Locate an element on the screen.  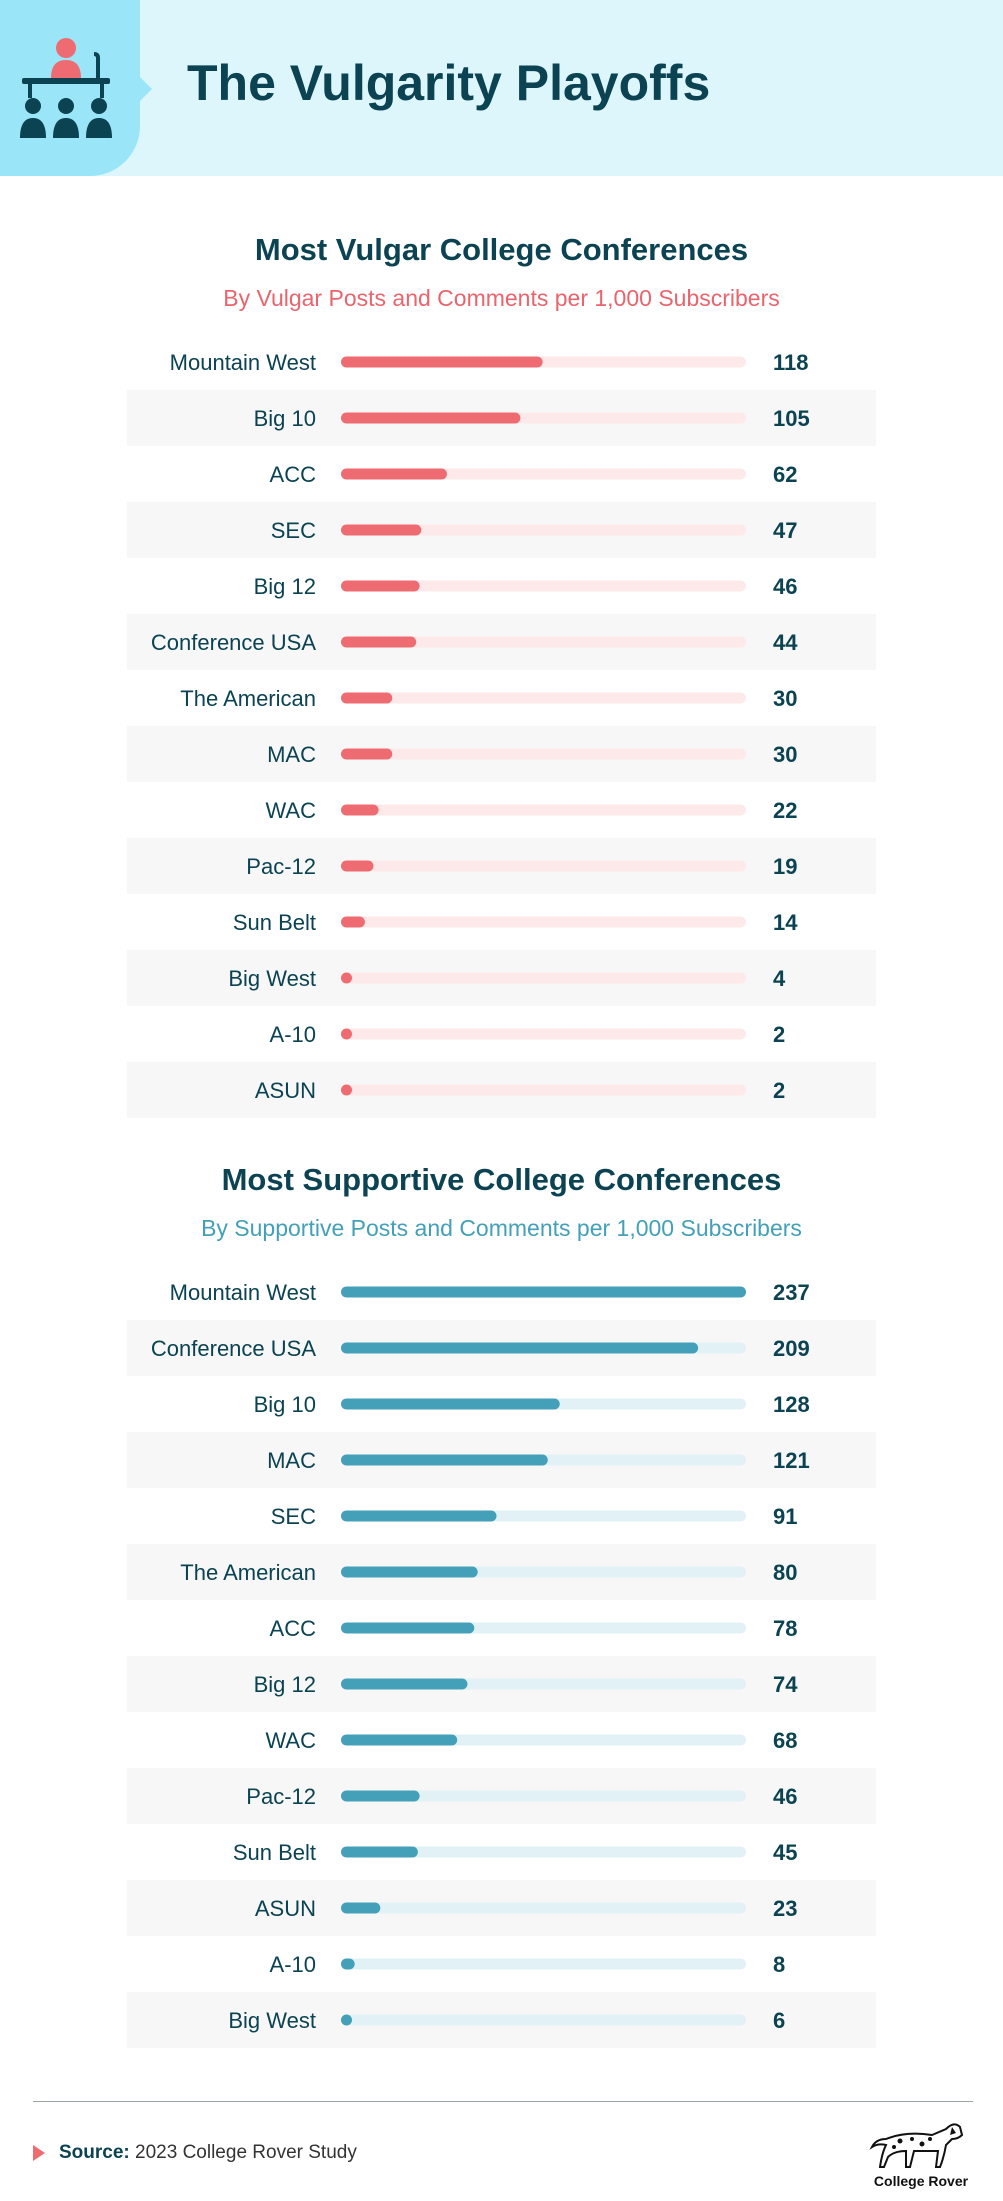
page-title: The Vulgarity Playoffs is located at coordinates (449, 83).